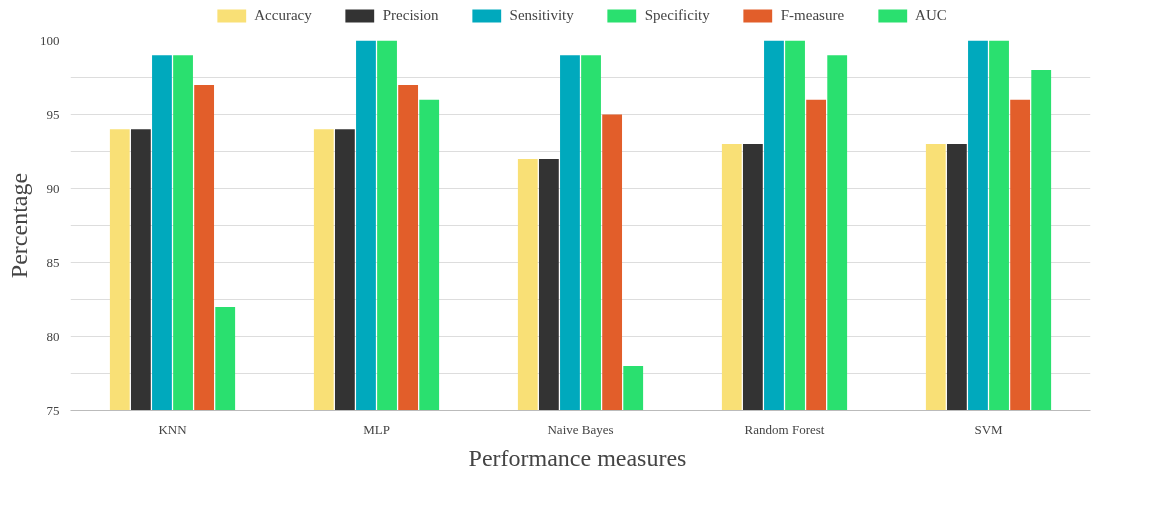 The height and width of the screenshot is (514, 1153). Describe the element at coordinates (53, 410) in the screenshot. I see `y-tick-label: 75` at that location.